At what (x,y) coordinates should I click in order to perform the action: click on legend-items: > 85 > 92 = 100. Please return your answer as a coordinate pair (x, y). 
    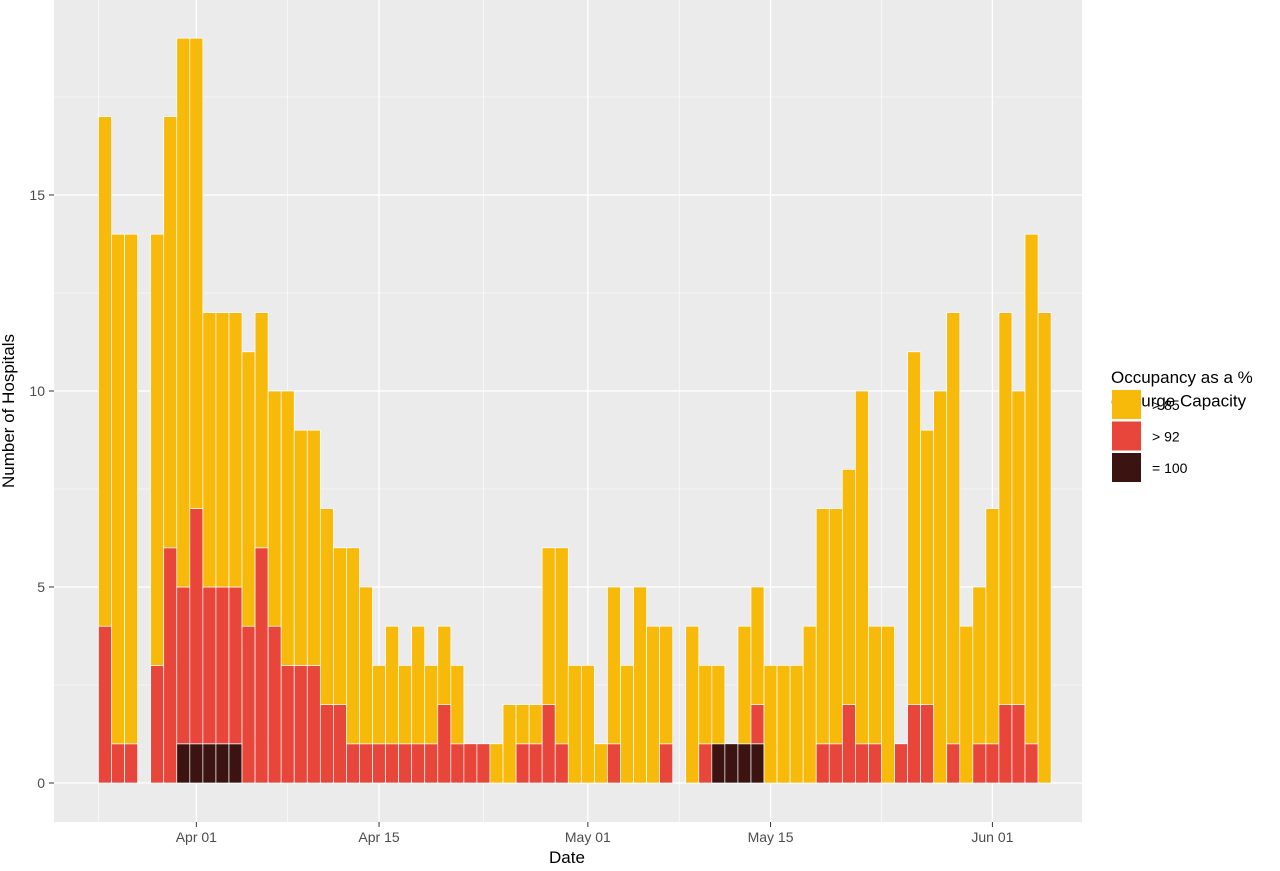
    Looking at the image, I should click on (1150, 436).